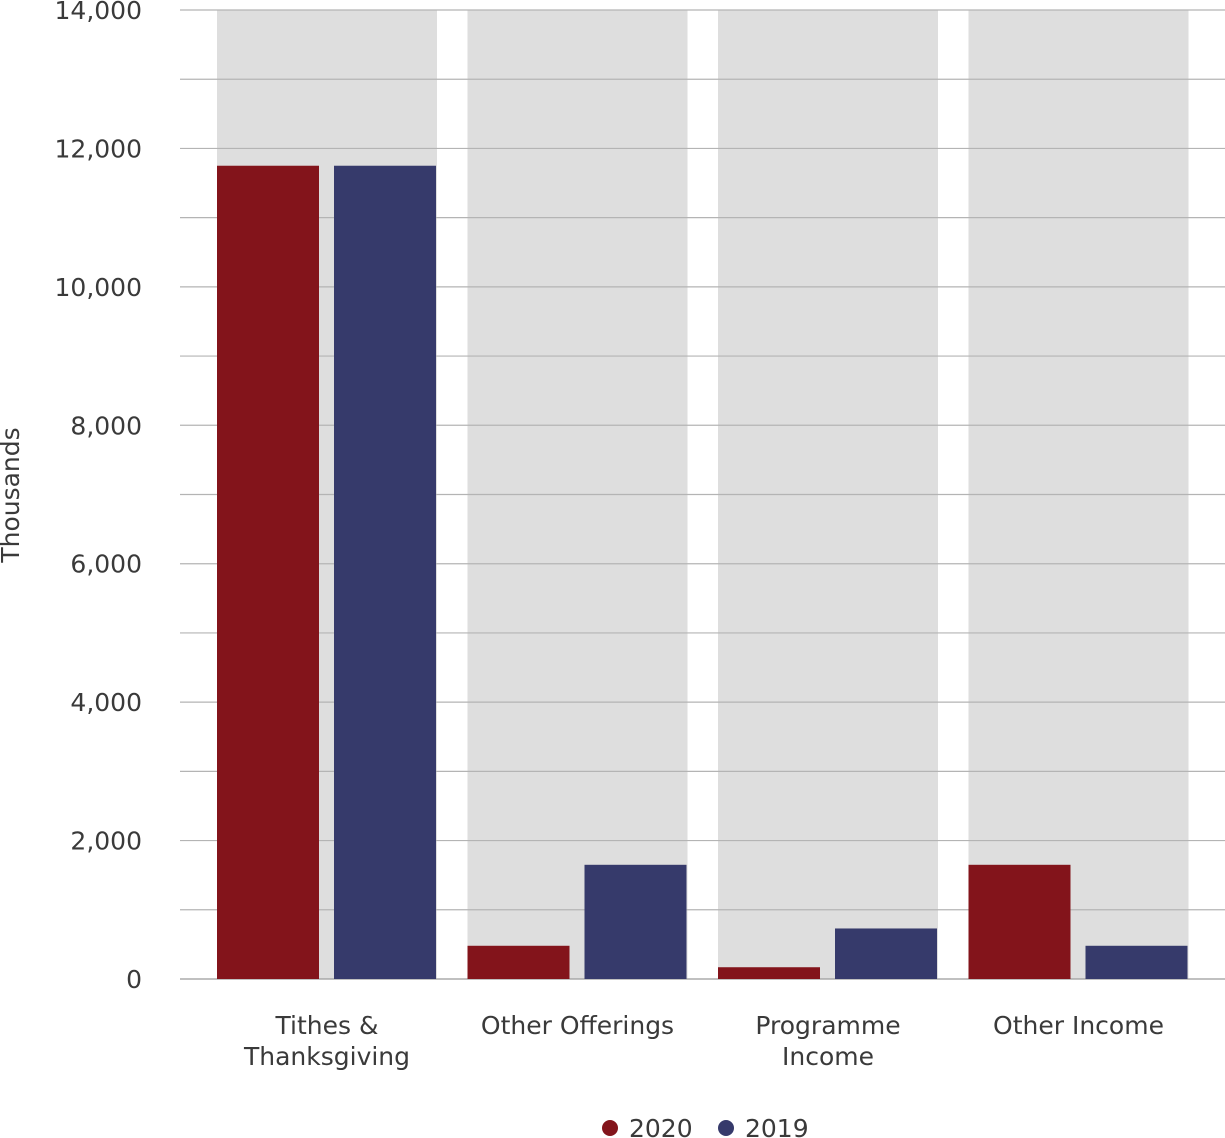  Describe the element at coordinates (777, 1126) in the screenshot. I see `legend-label-2019: 2019` at that location.